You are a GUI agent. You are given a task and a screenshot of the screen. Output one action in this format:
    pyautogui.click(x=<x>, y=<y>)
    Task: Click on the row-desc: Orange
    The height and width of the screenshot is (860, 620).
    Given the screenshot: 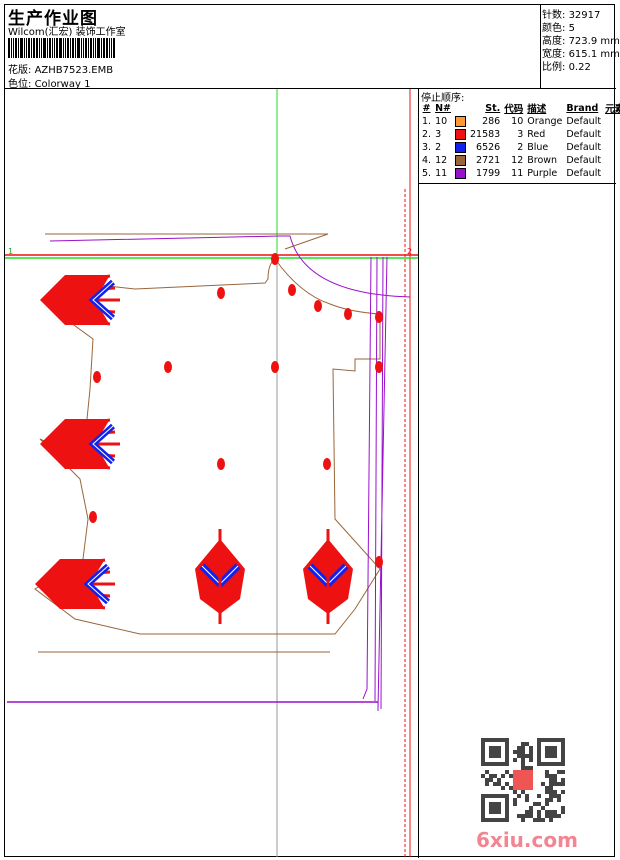 What is the action you would take?
    pyautogui.click(x=545, y=121)
    